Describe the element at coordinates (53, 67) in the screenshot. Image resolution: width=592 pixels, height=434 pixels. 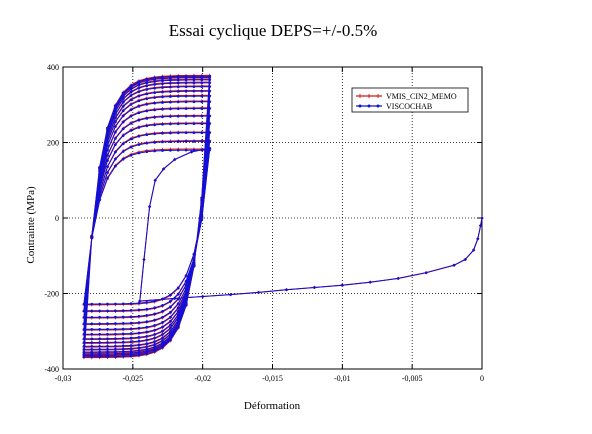
I see `y-tick-label: 400` at that location.